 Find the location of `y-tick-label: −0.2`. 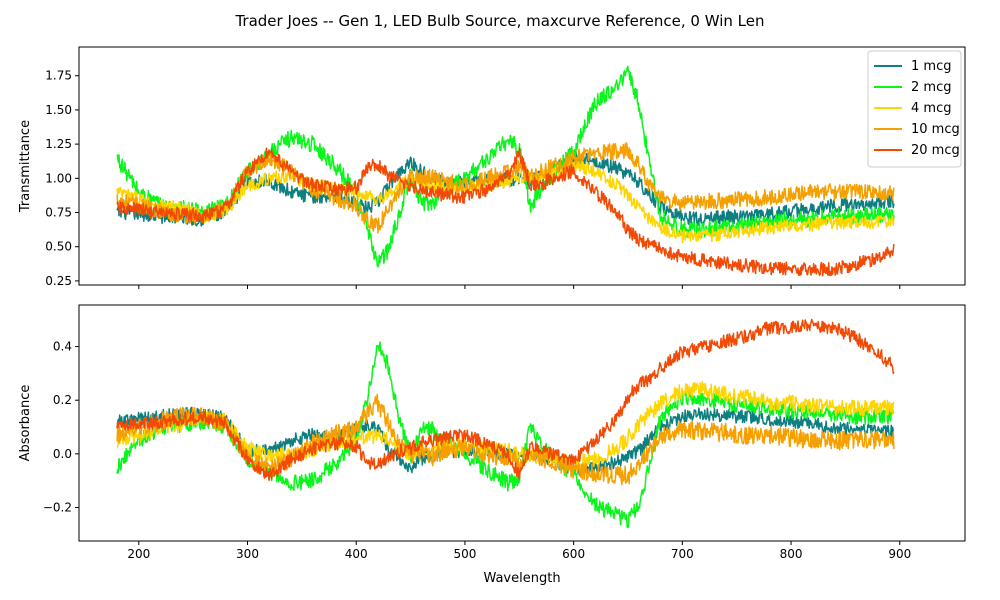

y-tick-label: −0.2 is located at coordinates (57, 507).